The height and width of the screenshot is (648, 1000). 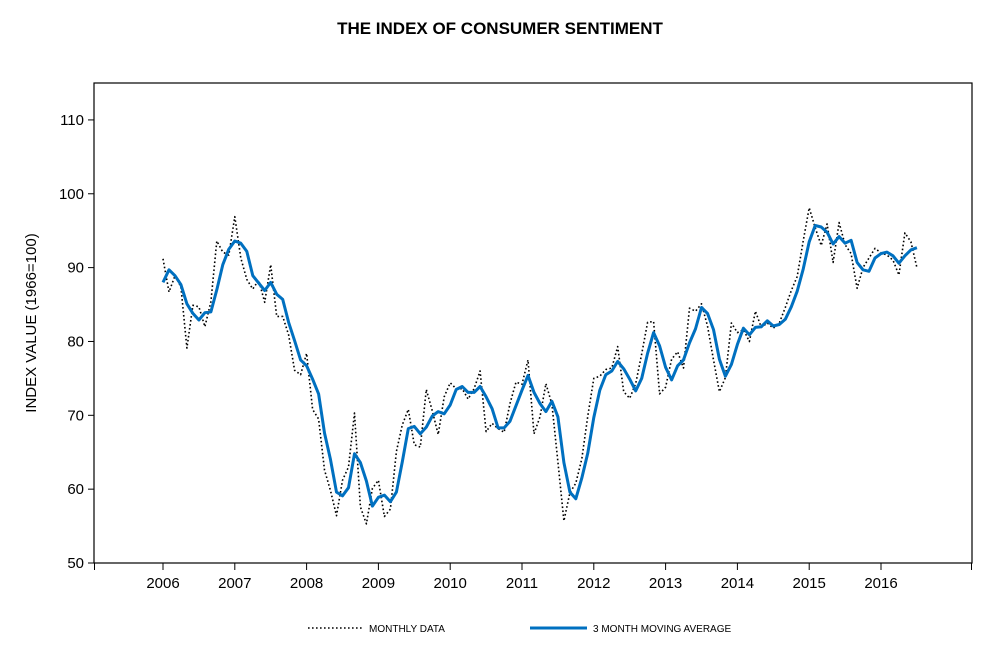 I want to click on y-axis: 50 60 70 80 90 100 110, so click(x=76, y=342).